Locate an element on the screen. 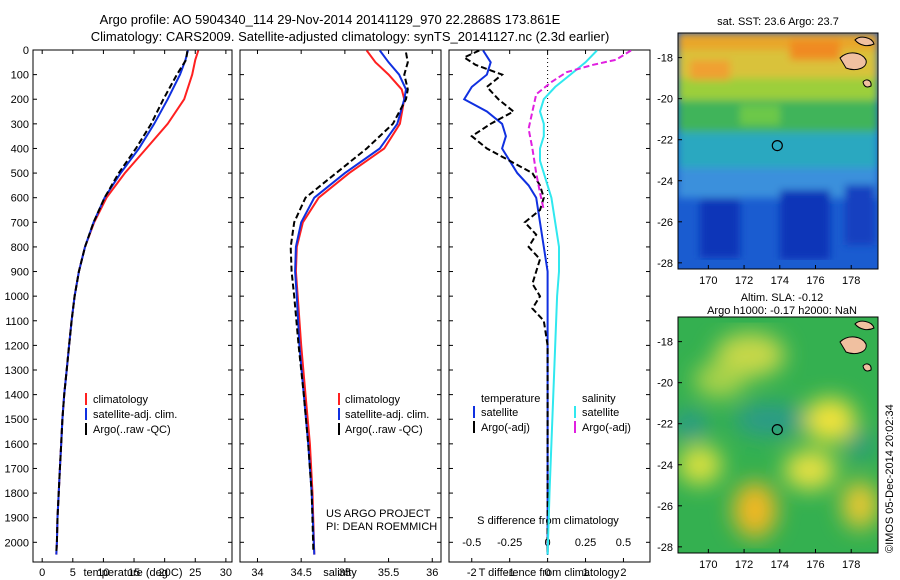 The width and height of the screenshot is (900, 580). lat-tick-label: -24 is located at coordinates (665, 182).